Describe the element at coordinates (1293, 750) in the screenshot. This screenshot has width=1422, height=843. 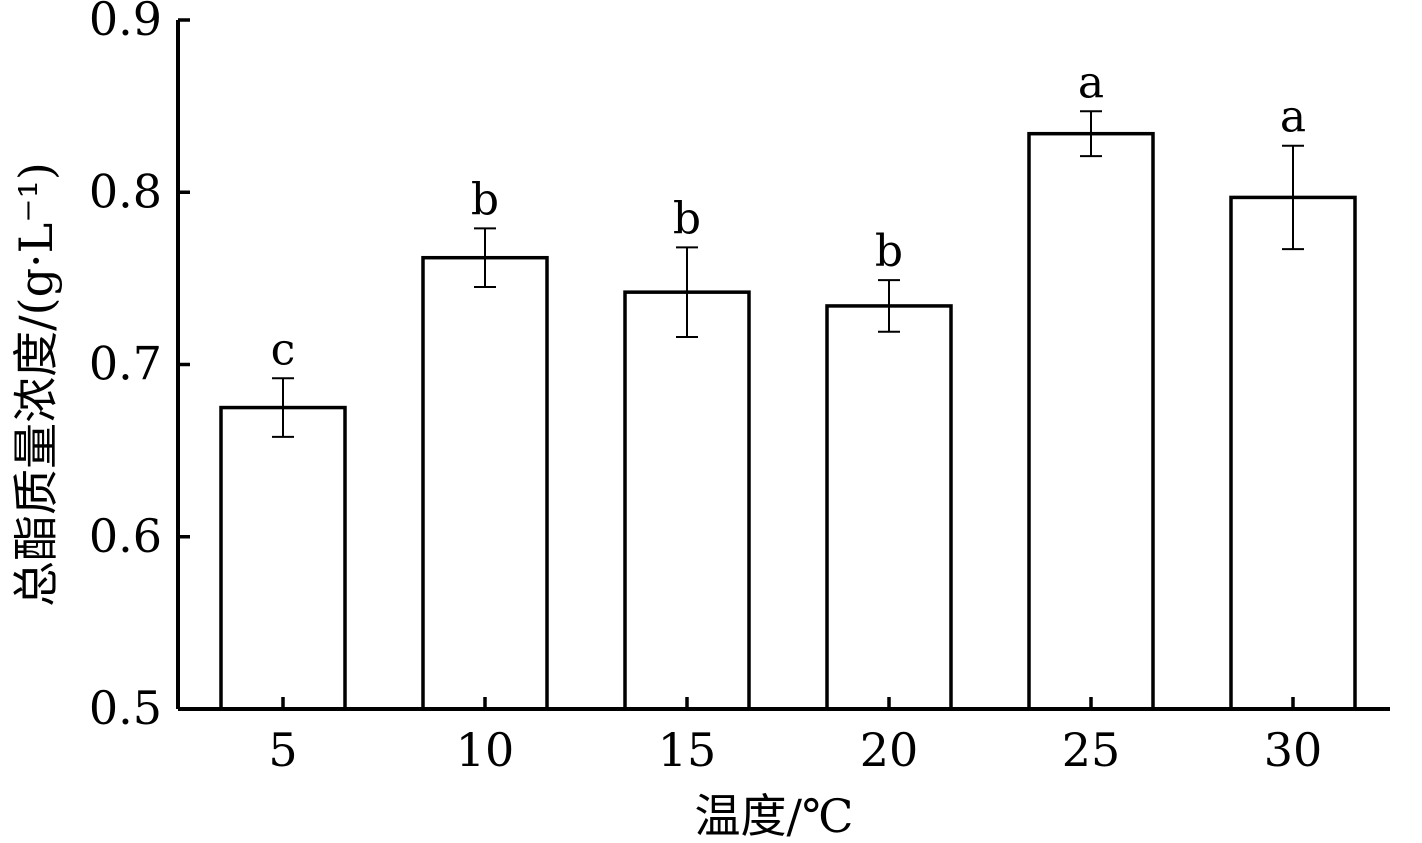
I see `x-tick-label: 30` at that location.